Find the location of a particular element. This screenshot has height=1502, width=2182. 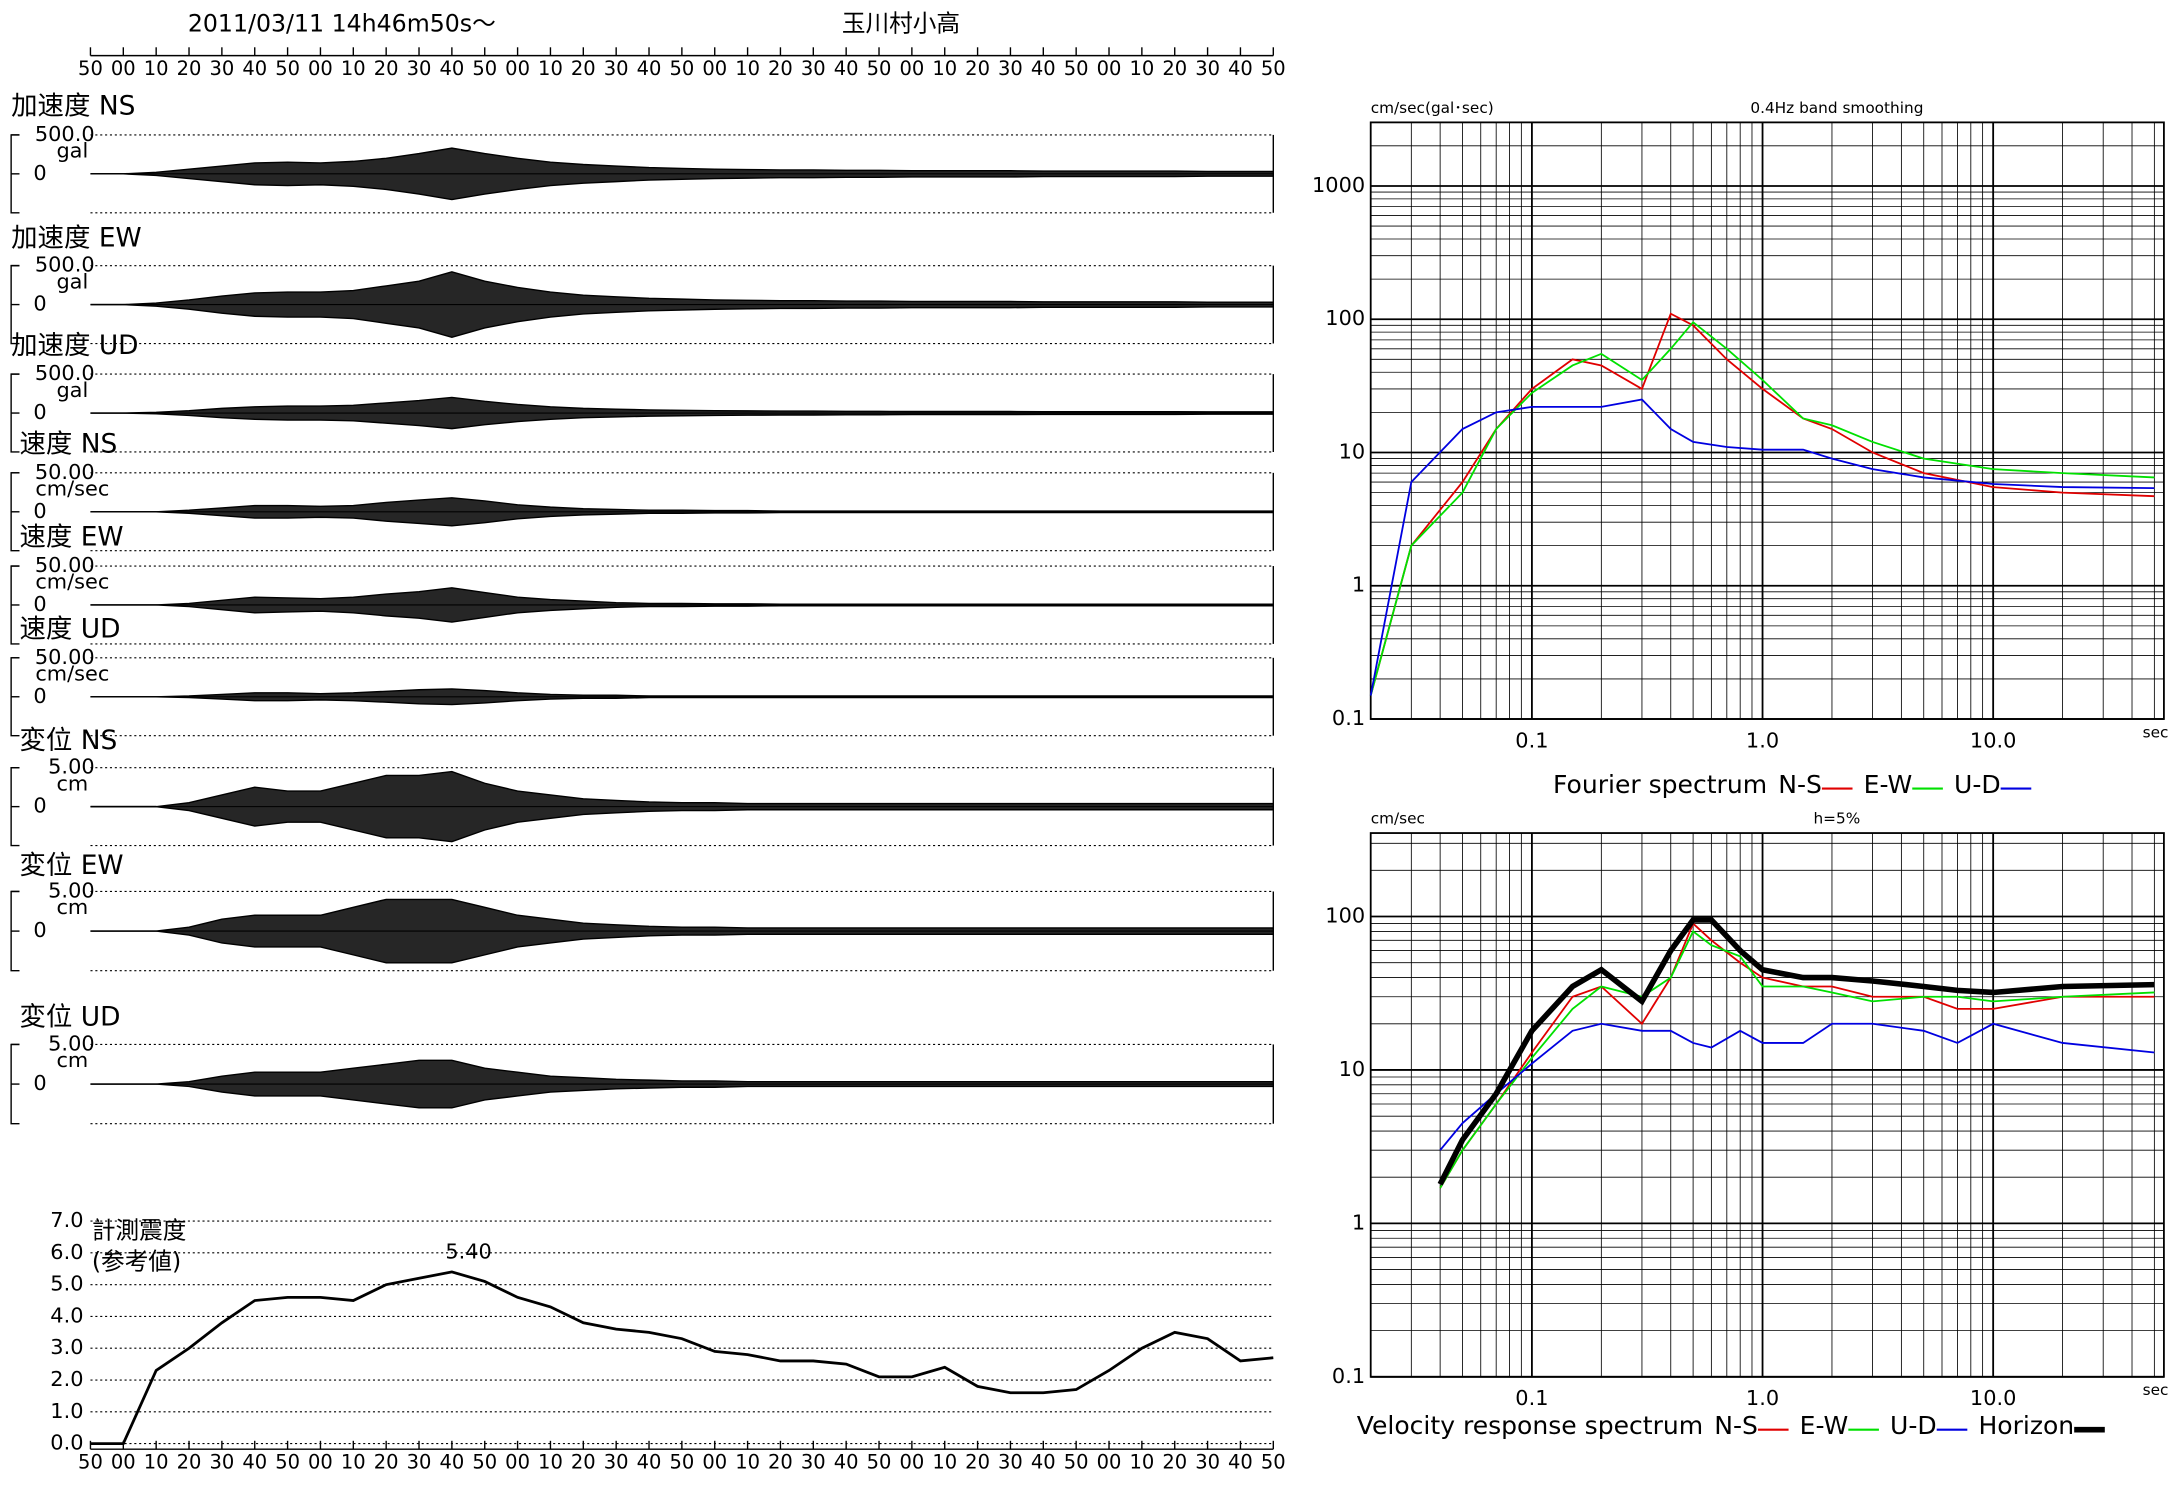

y-label: (参考値) is located at coordinates (136, 1261).